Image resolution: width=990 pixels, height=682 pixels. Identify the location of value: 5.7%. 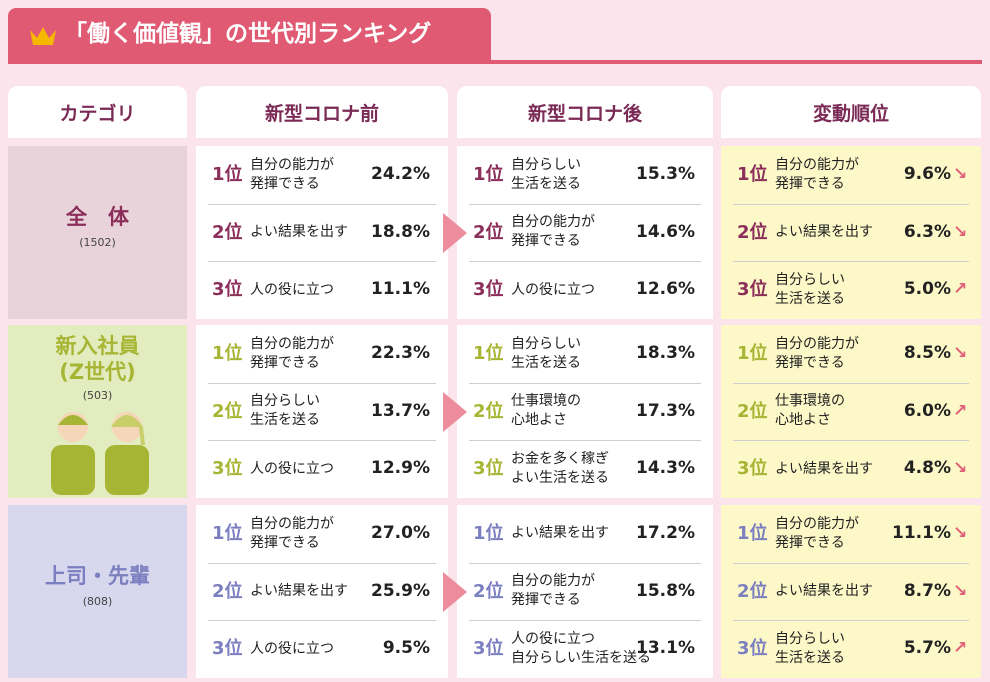
(927, 648).